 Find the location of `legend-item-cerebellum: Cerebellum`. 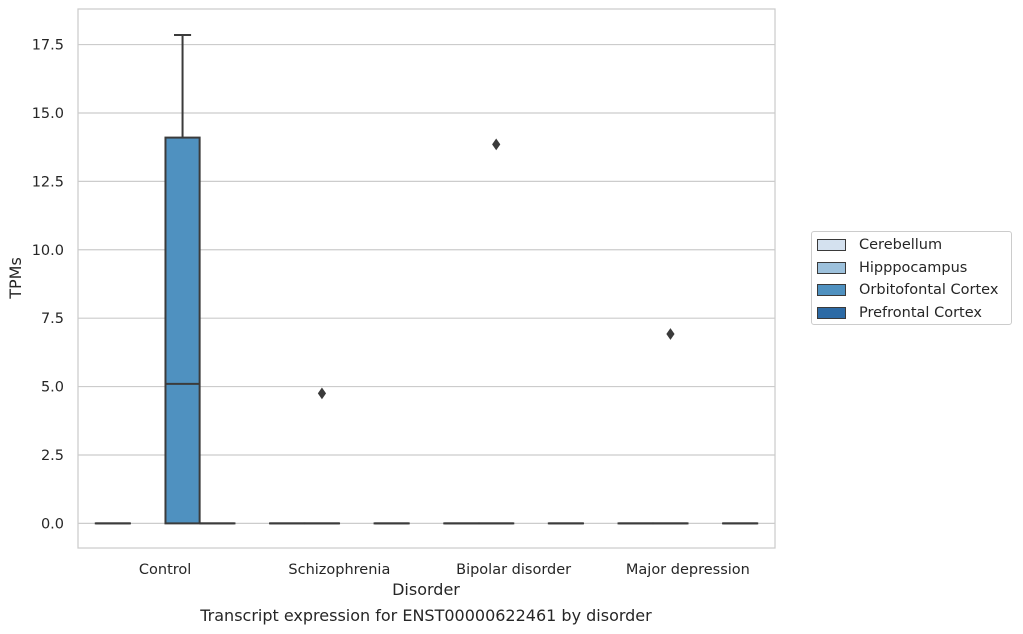

legend-item-cerebellum: Cerebellum is located at coordinates (879, 245).